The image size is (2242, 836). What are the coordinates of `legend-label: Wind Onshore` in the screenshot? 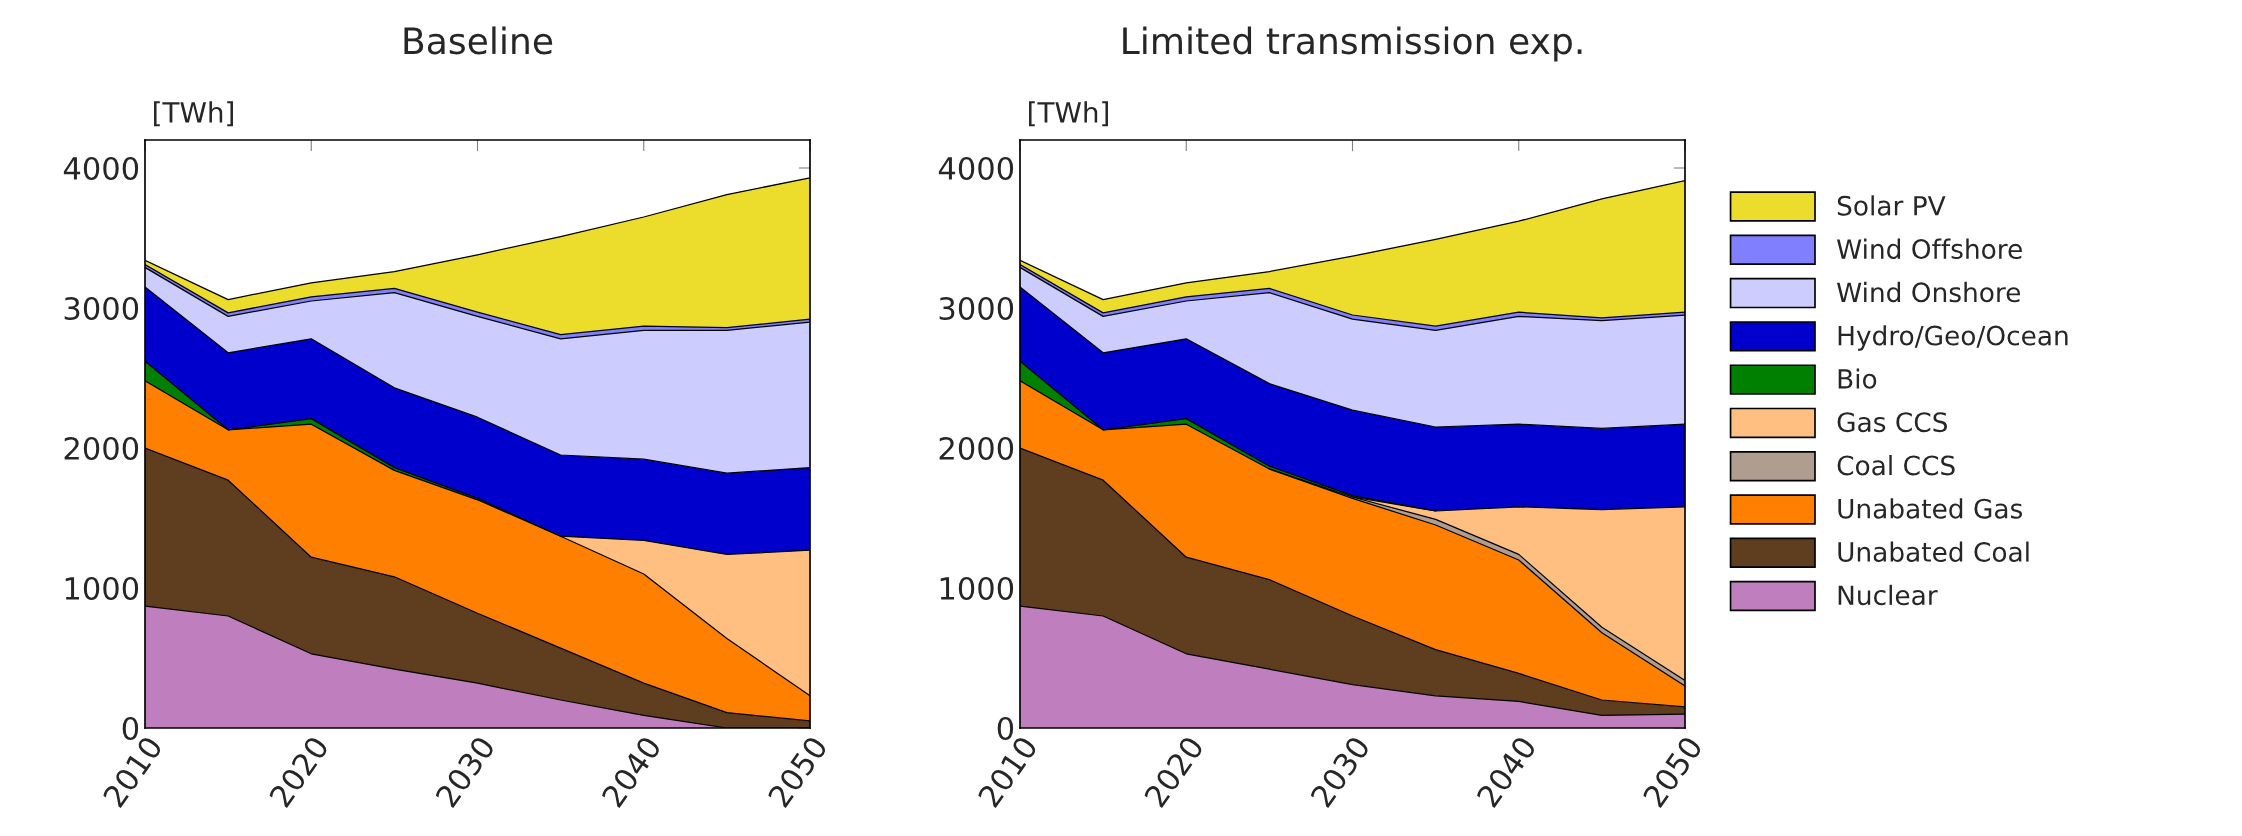 It's located at (1928, 292).